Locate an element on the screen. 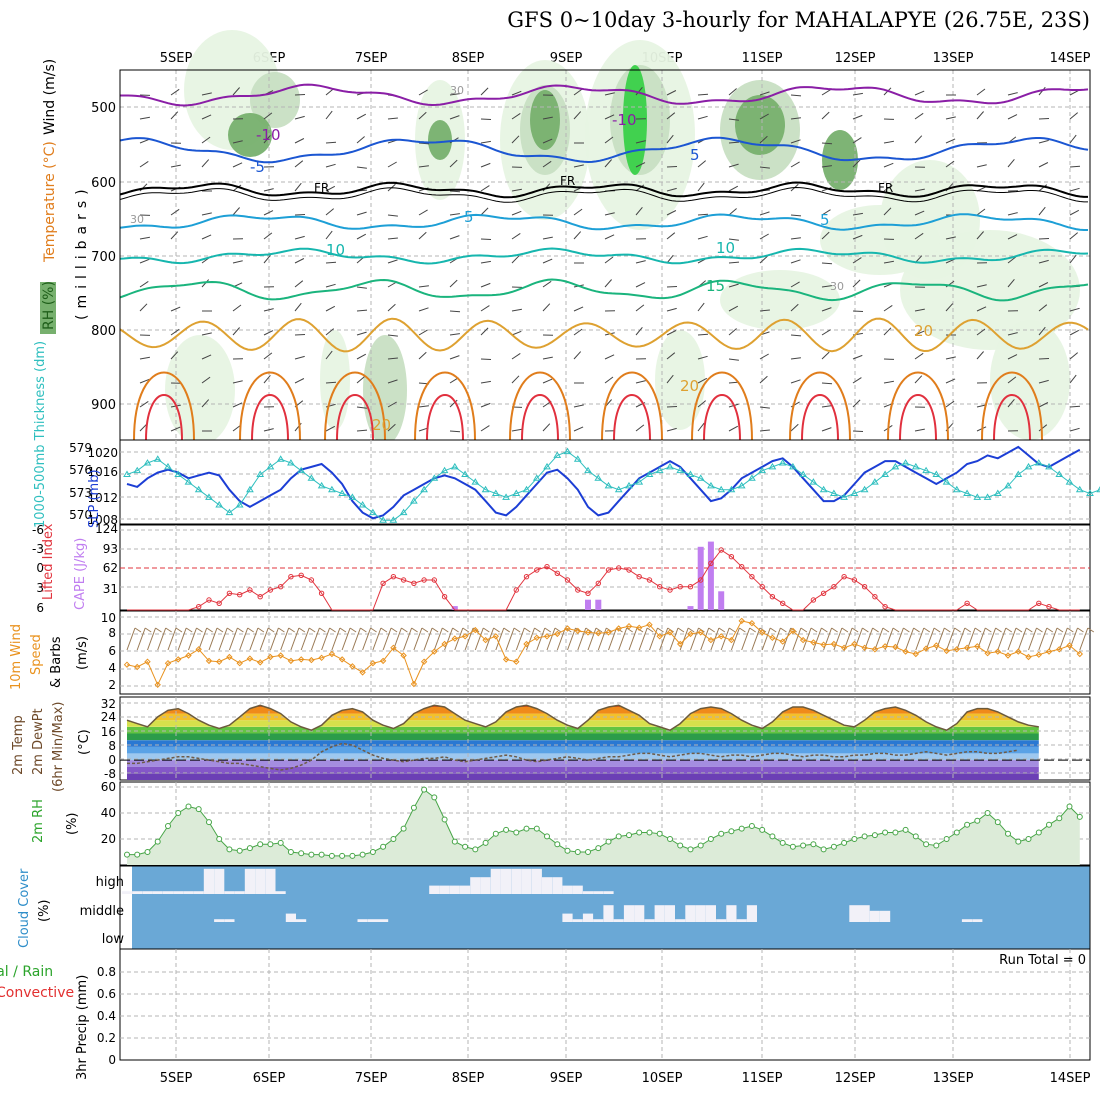  cloud-bar-middle is located at coordinates (885, 916).